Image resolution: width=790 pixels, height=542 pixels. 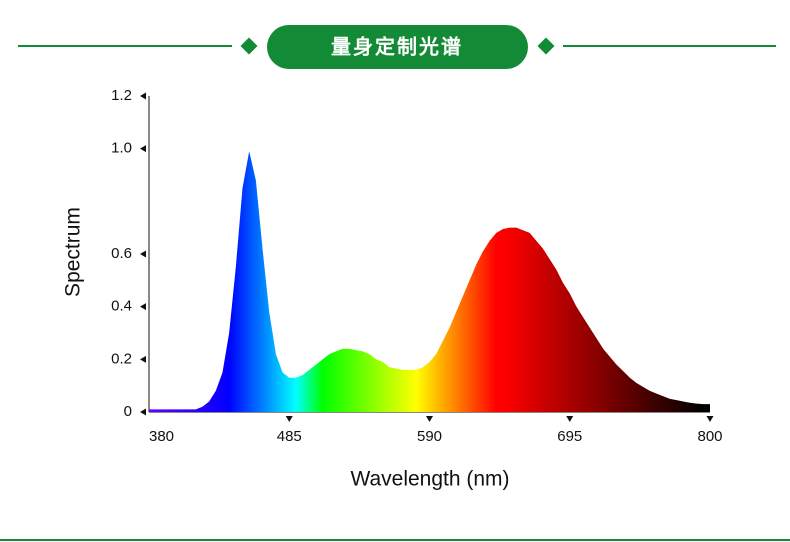 What do you see at coordinates (121, 358) in the screenshot?
I see `y-tick-label: 0.2` at bounding box center [121, 358].